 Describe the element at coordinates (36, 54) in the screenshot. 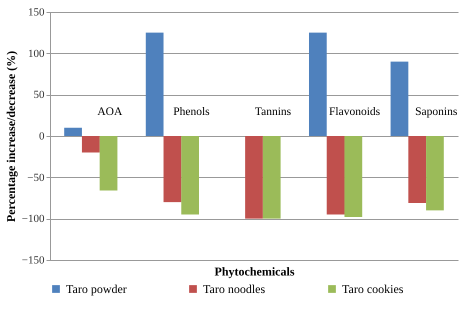

I see `y-tick-label: 100` at that location.